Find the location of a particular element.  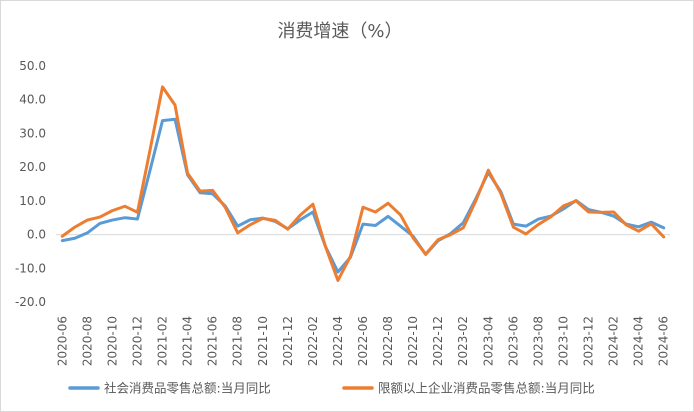

y-tick-label: 40.0 is located at coordinates (32, 100).